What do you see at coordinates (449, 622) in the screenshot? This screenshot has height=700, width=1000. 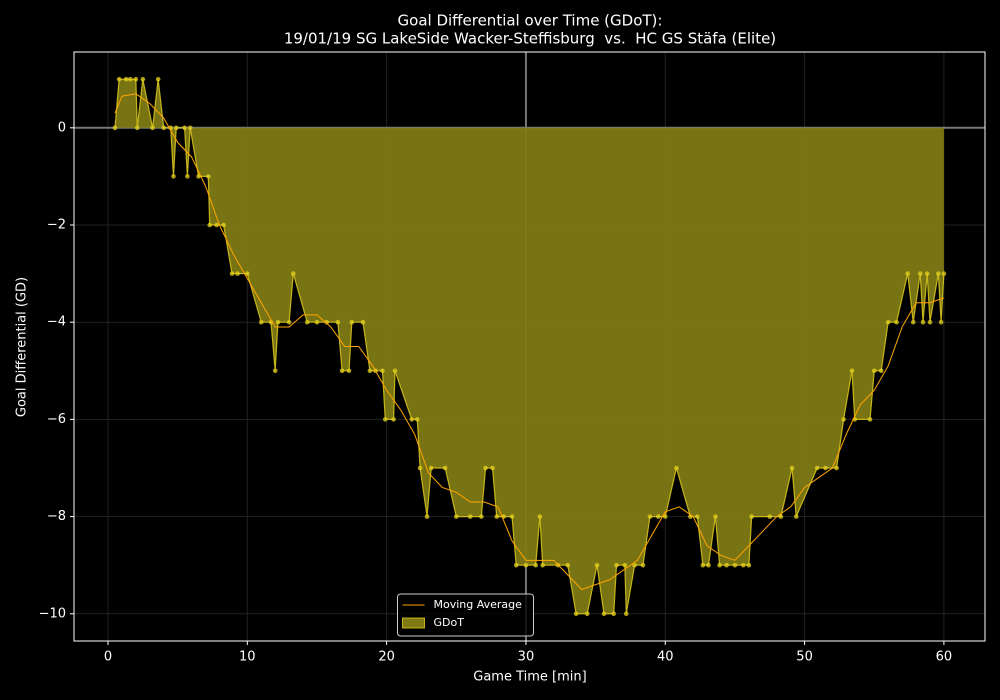 I see `legend-label: GDoT` at bounding box center [449, 622].